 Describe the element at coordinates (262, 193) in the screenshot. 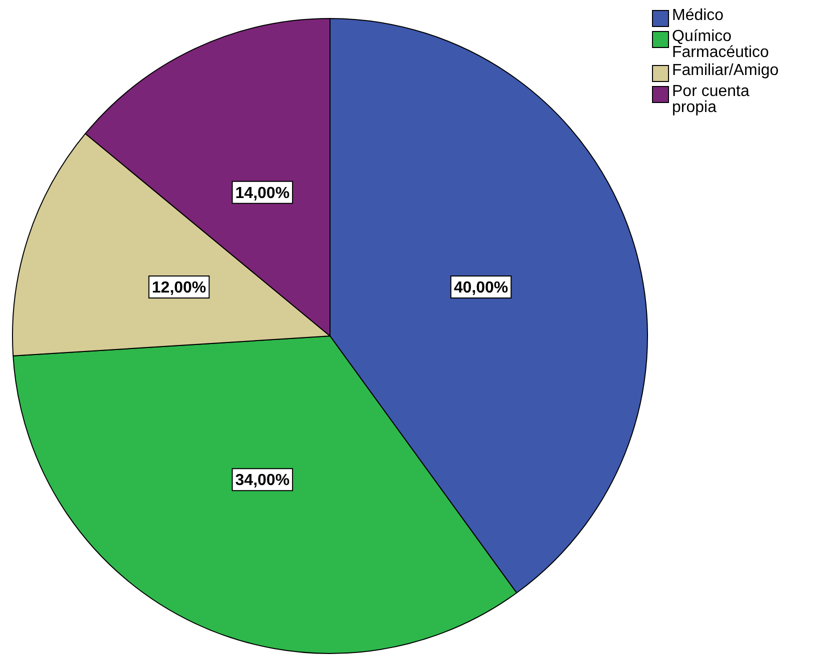

I see `data-label: 14,00%` at that location.